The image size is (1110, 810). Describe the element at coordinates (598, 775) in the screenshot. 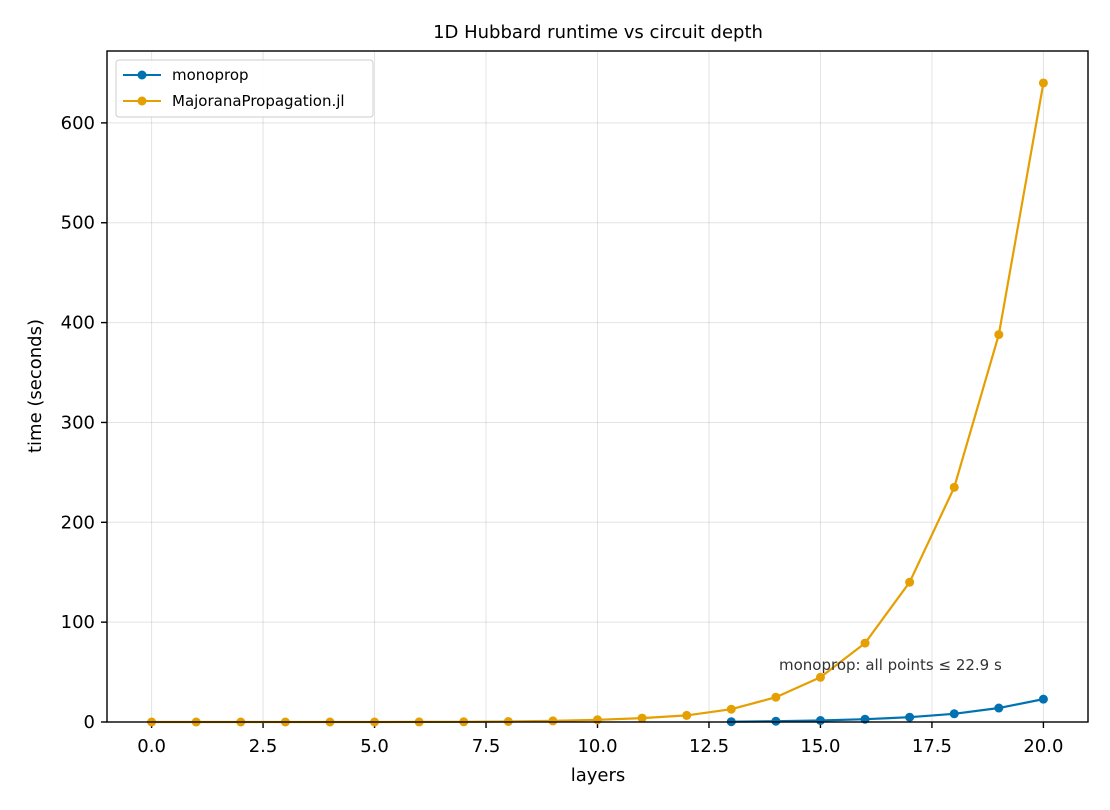

I see `x-axis-label: layers` at that location.